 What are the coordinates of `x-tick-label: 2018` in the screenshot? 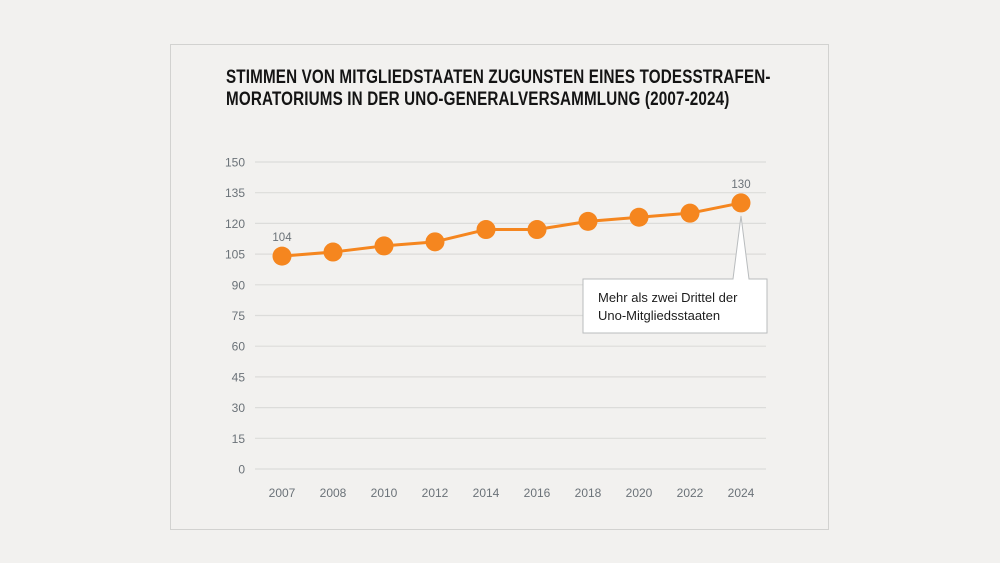 It's located at (588, 493).